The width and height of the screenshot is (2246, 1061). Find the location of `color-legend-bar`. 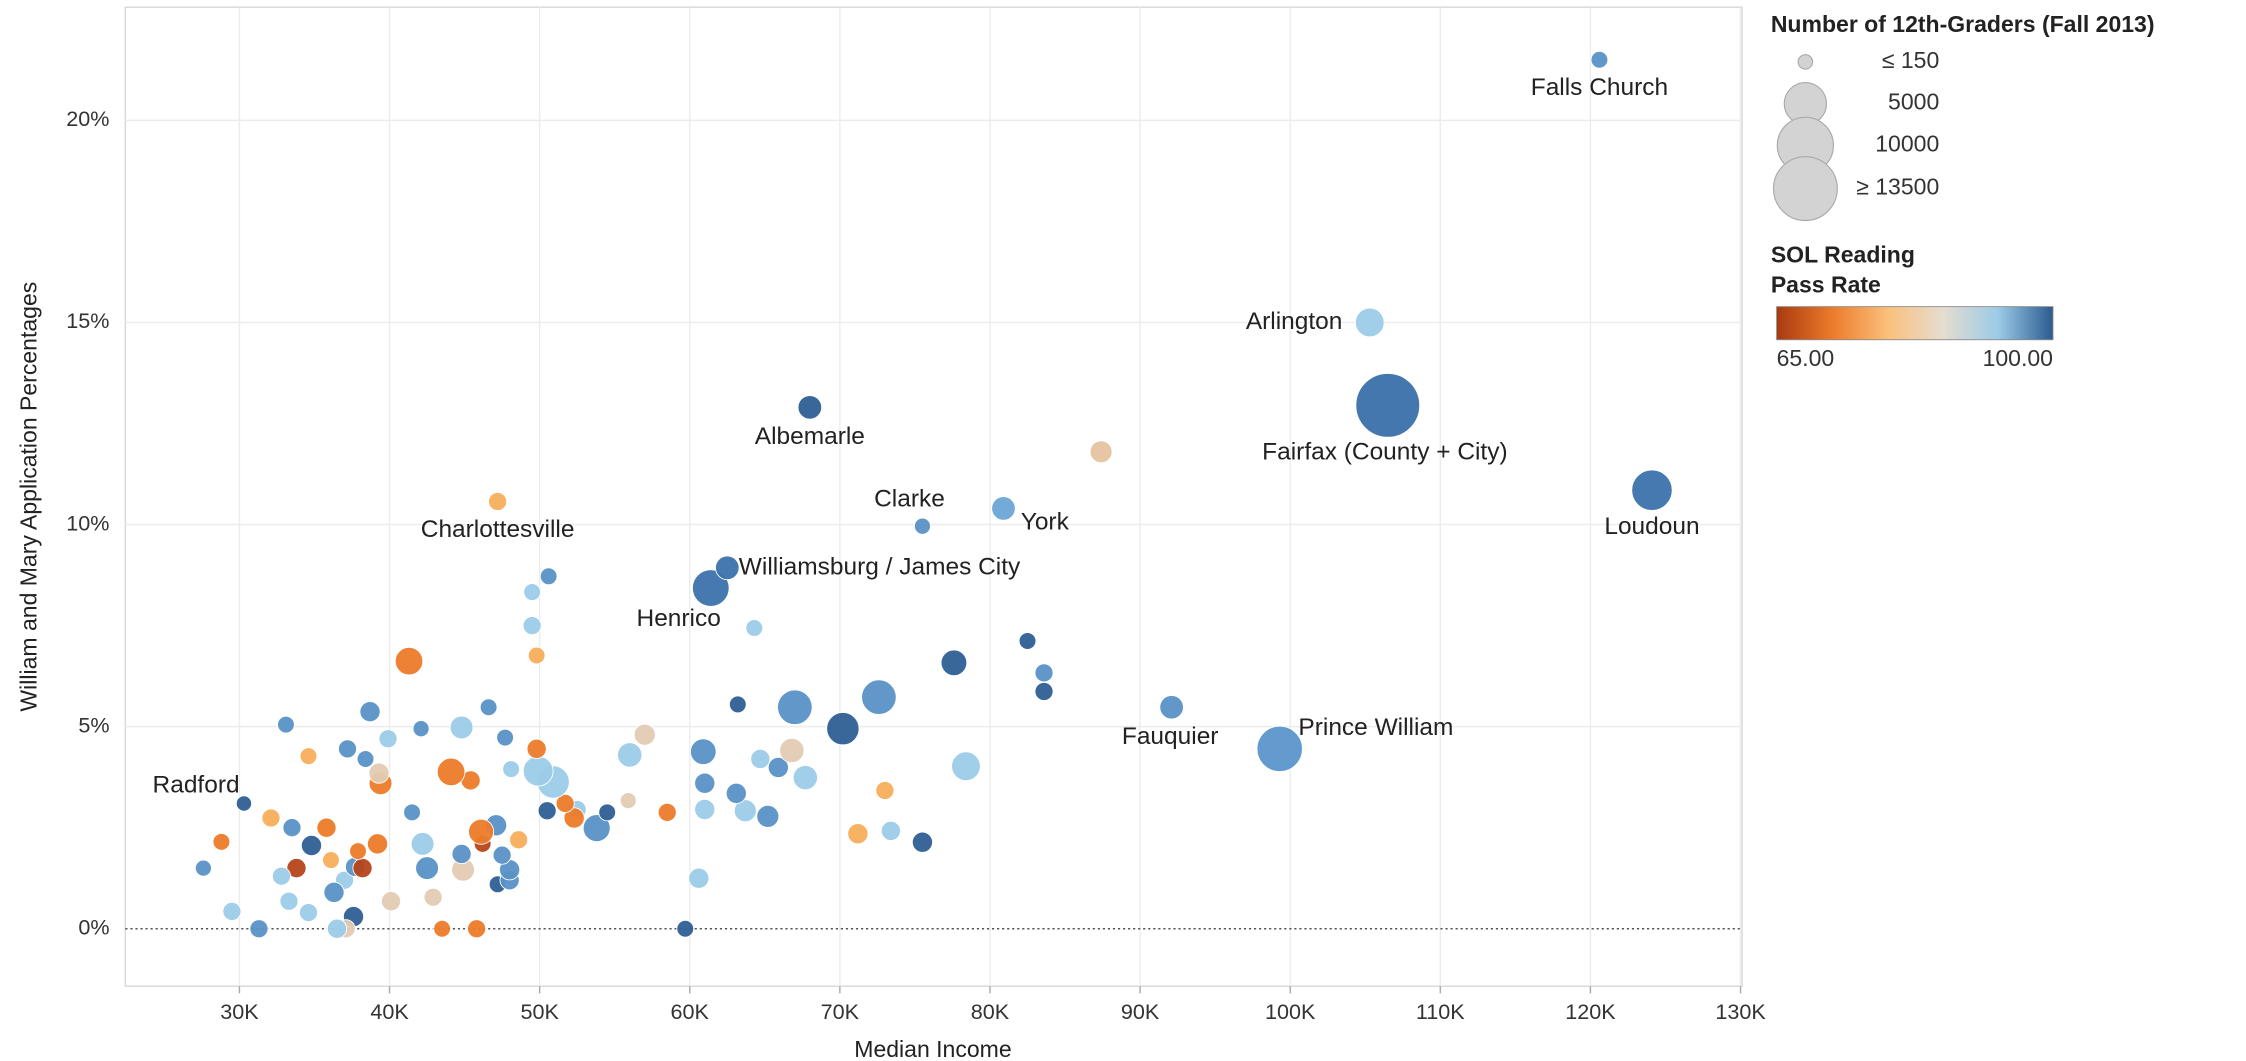

color-legend-bar is located at coordinates (1915, 323).